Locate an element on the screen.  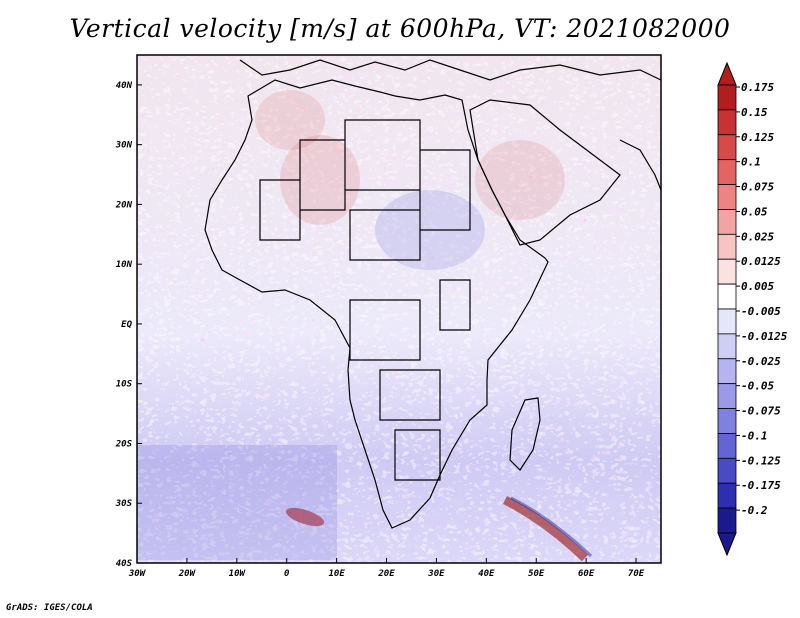
longitude-ticks: 30W 20W 10W 0 10E 20E 30E 40E 50E 60E 70E is located at coordinates (386, 568).